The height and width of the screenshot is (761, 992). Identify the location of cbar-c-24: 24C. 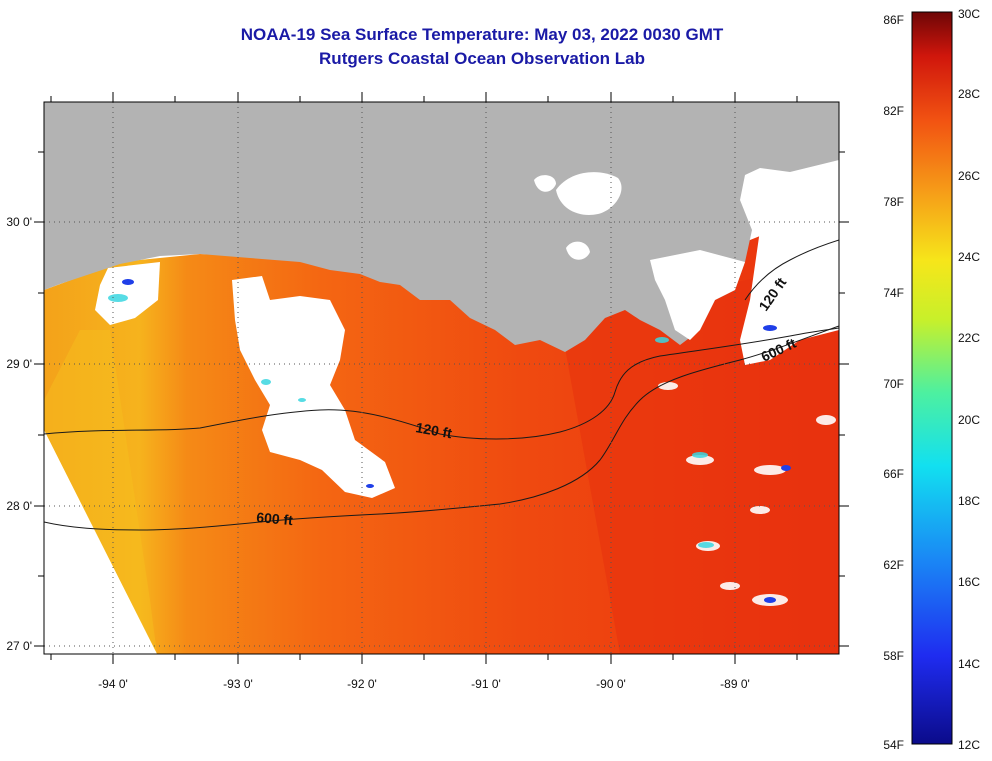
(969, 257).